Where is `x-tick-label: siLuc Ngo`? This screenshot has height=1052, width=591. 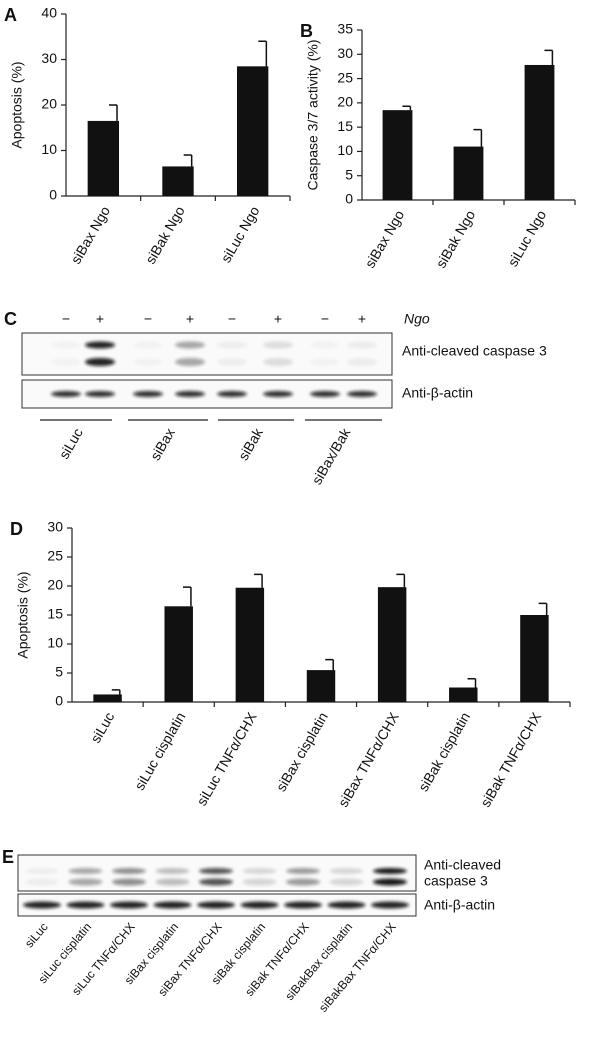
x-tick-label: siLuc Ngo is located at coordinates (239, 234).